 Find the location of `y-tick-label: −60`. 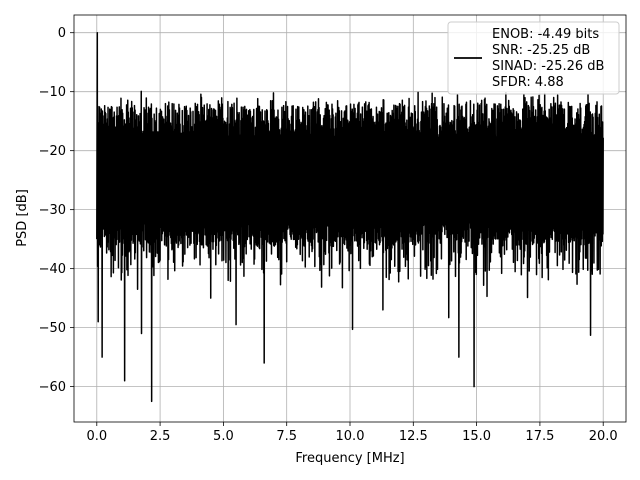

y-tick-label: −60 is located at coordinates (52, 387).